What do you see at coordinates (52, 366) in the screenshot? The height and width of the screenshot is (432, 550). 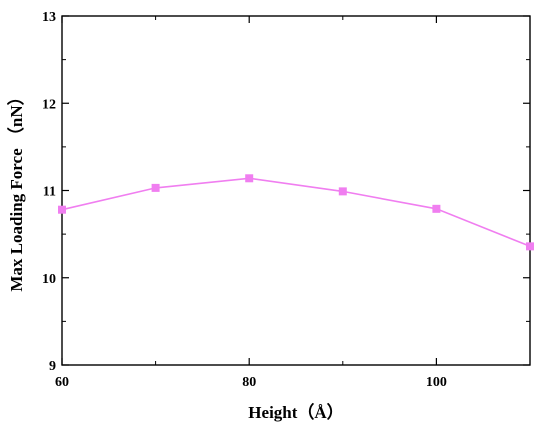 I see `y-tick-label: 9` at bounding box center [52, 366].